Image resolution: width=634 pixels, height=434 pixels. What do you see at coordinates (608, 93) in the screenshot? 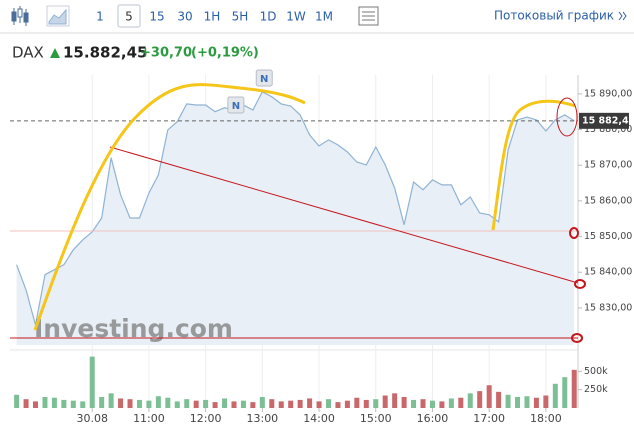
I see `y-tick-label: 15 890,00` at bounding box center [608, 93].